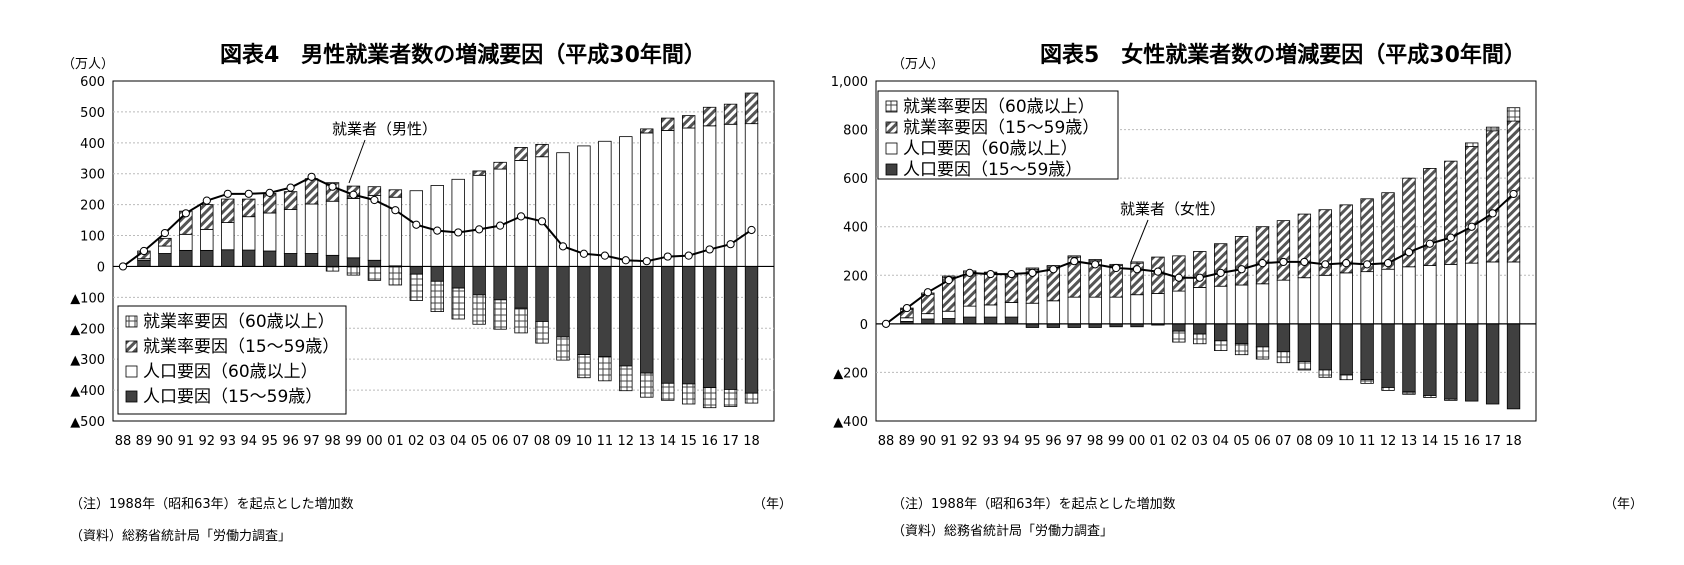 This screenshot has width=1684, height=565. Describe the element at coordinates (230, 372) in the screenshot. I see `male-legend-label: 人口要因（60歳以上）` at that location.